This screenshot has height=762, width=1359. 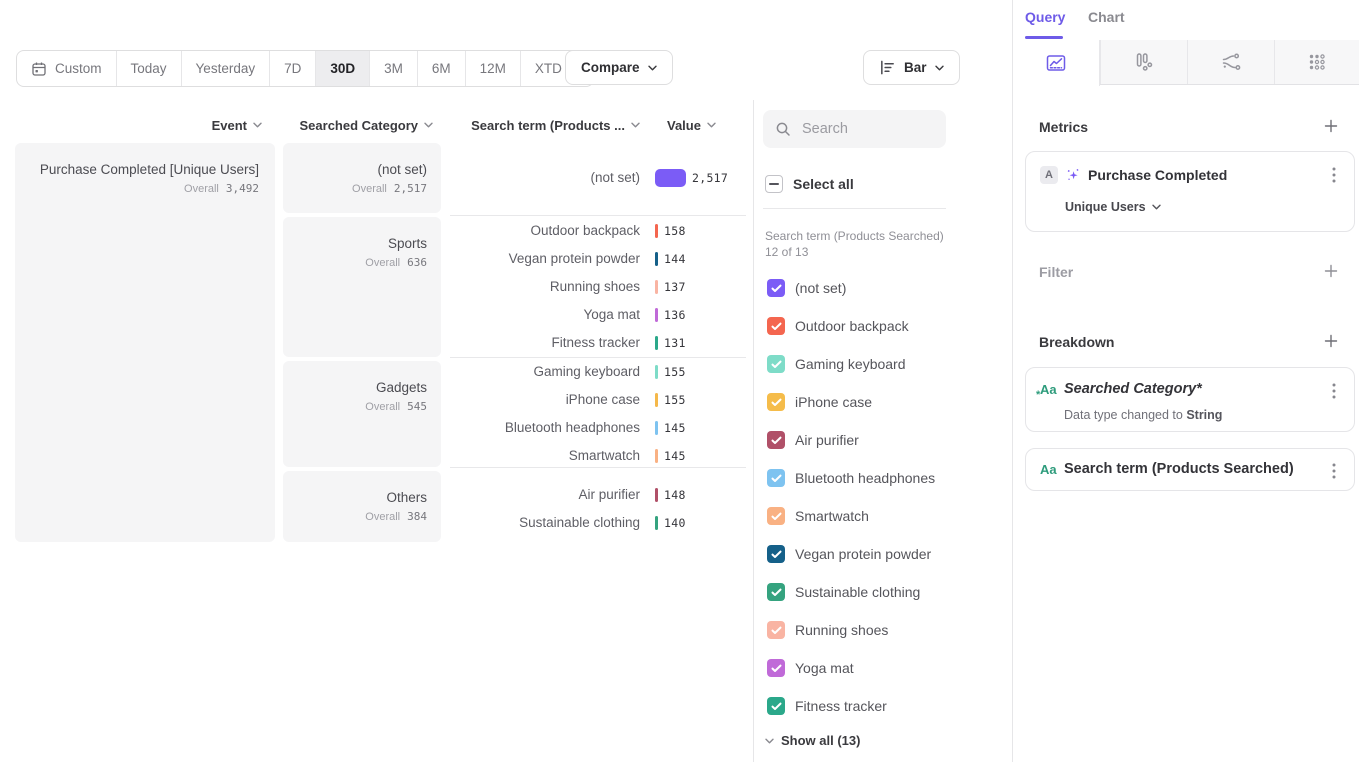 I want to click on group-separator, so click(x=598, y=467).